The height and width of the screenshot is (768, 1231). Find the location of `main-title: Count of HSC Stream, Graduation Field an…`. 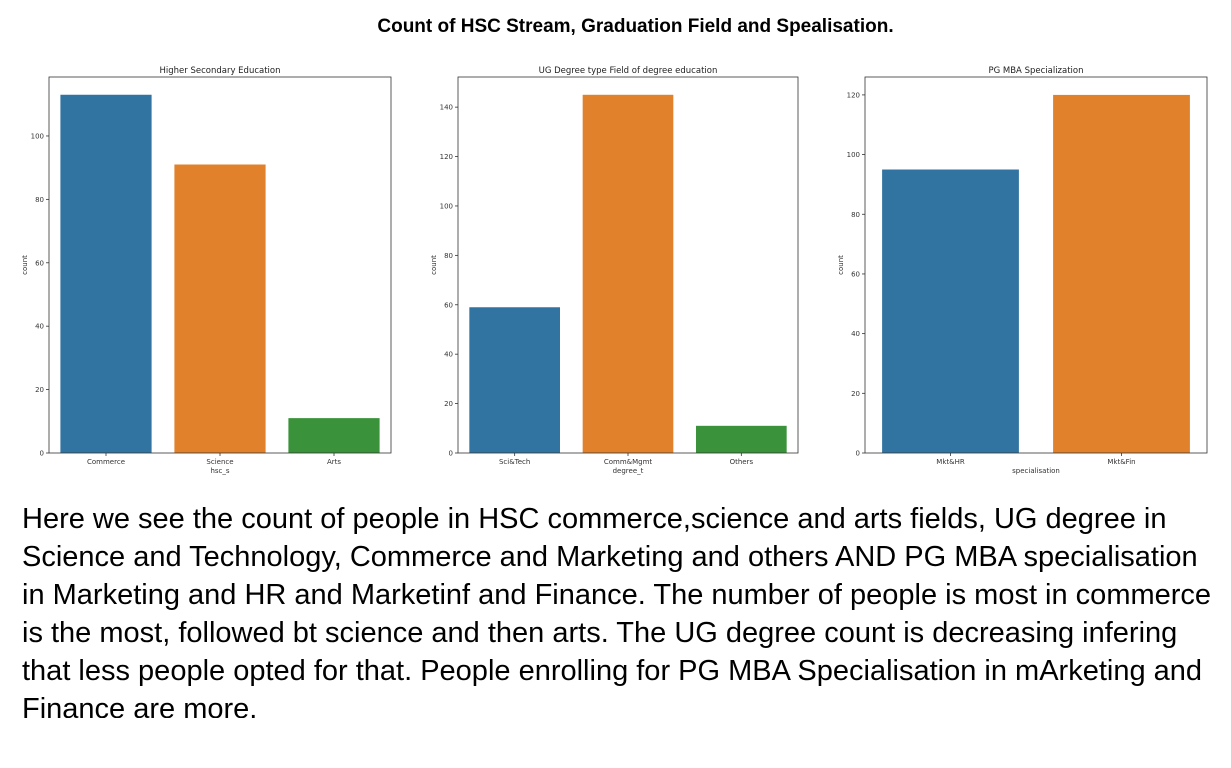

main-title: Count of HSC Stream, Graduation Field an… is located at coordinates (635, 26).